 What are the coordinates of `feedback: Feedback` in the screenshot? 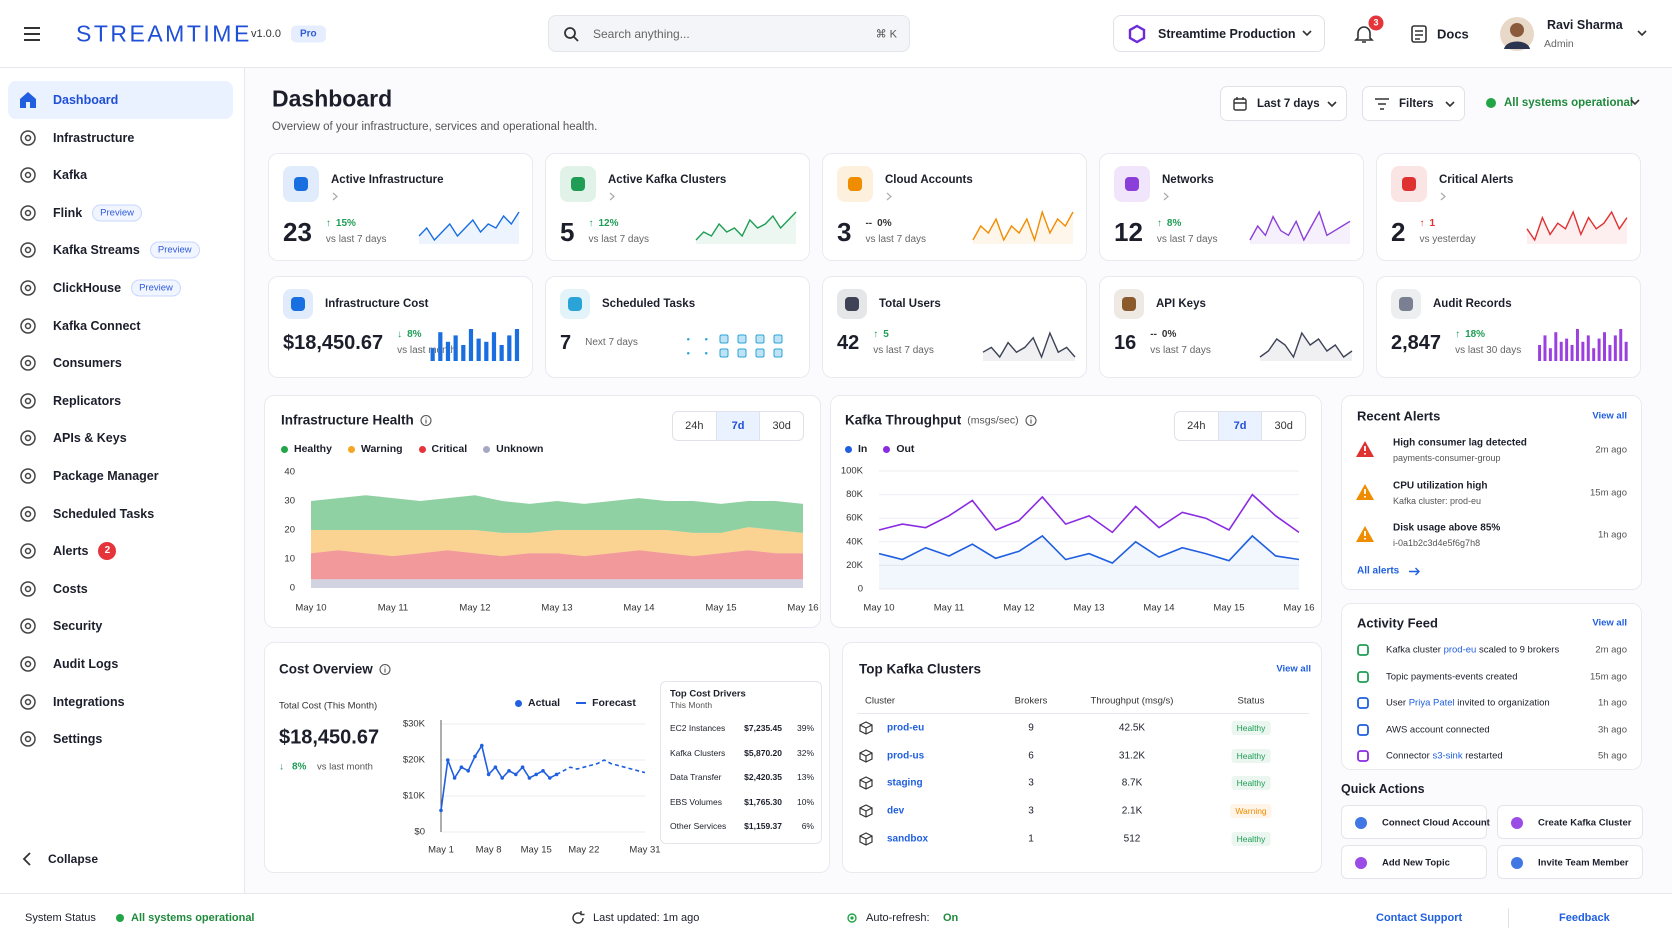 It's located at (1584, 918).